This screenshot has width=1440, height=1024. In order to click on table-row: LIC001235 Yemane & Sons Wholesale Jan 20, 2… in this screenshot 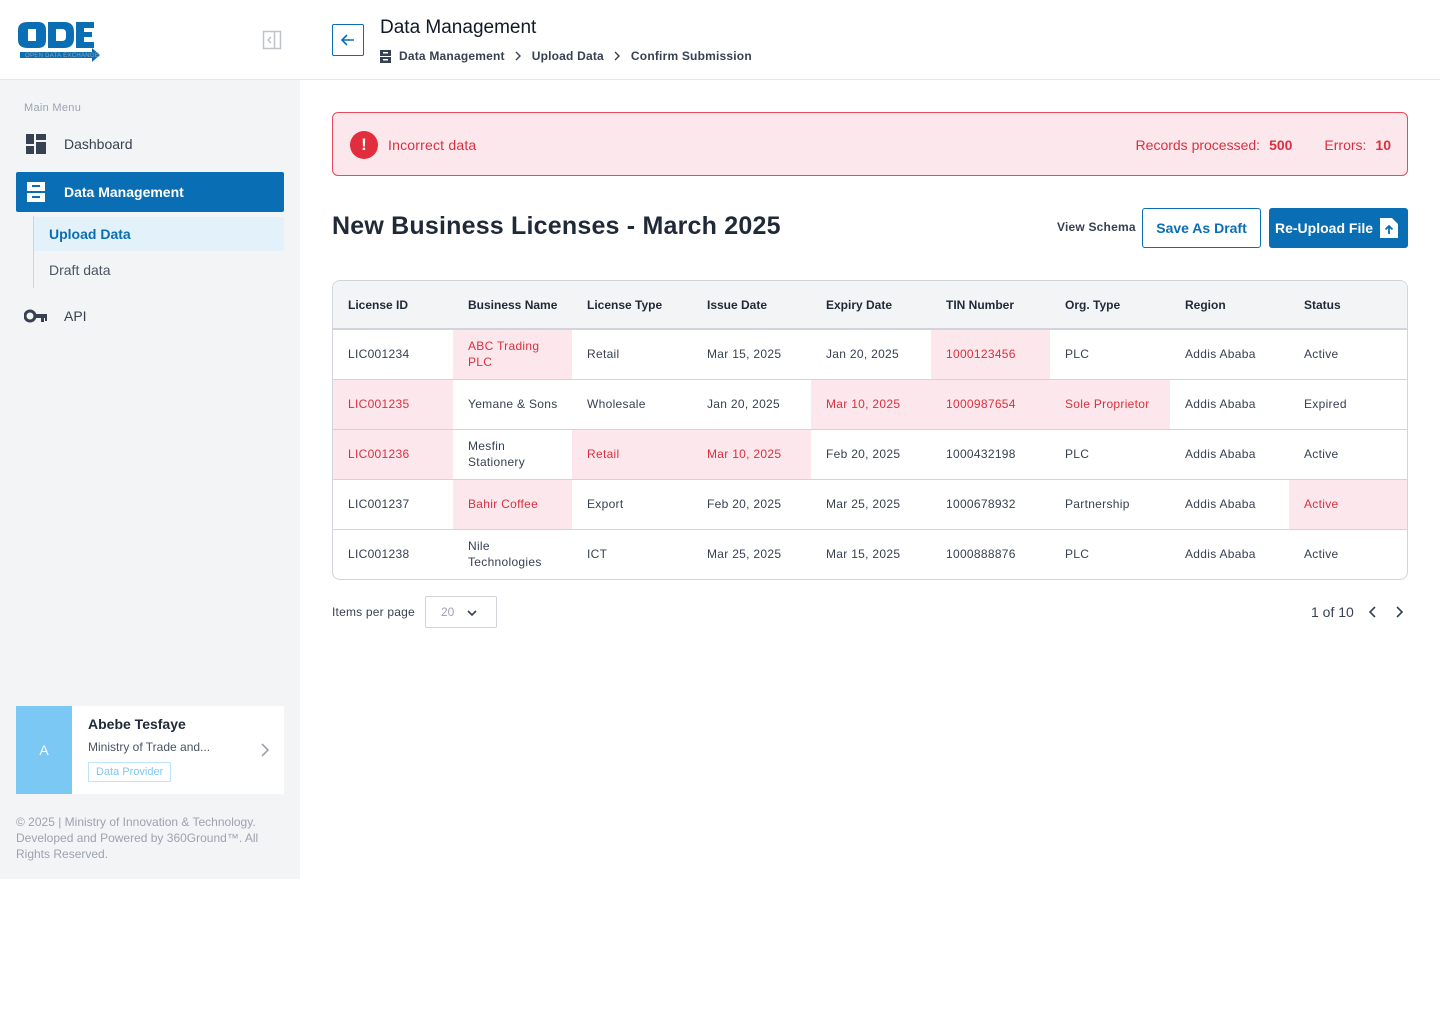, I will do `click(870, 404)`.